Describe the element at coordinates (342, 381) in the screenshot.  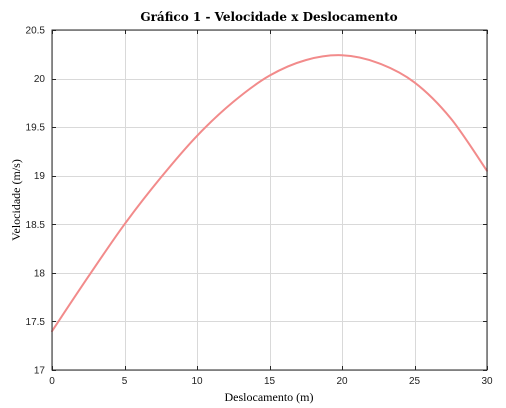
I see `x-tick-label: 20` at that location.